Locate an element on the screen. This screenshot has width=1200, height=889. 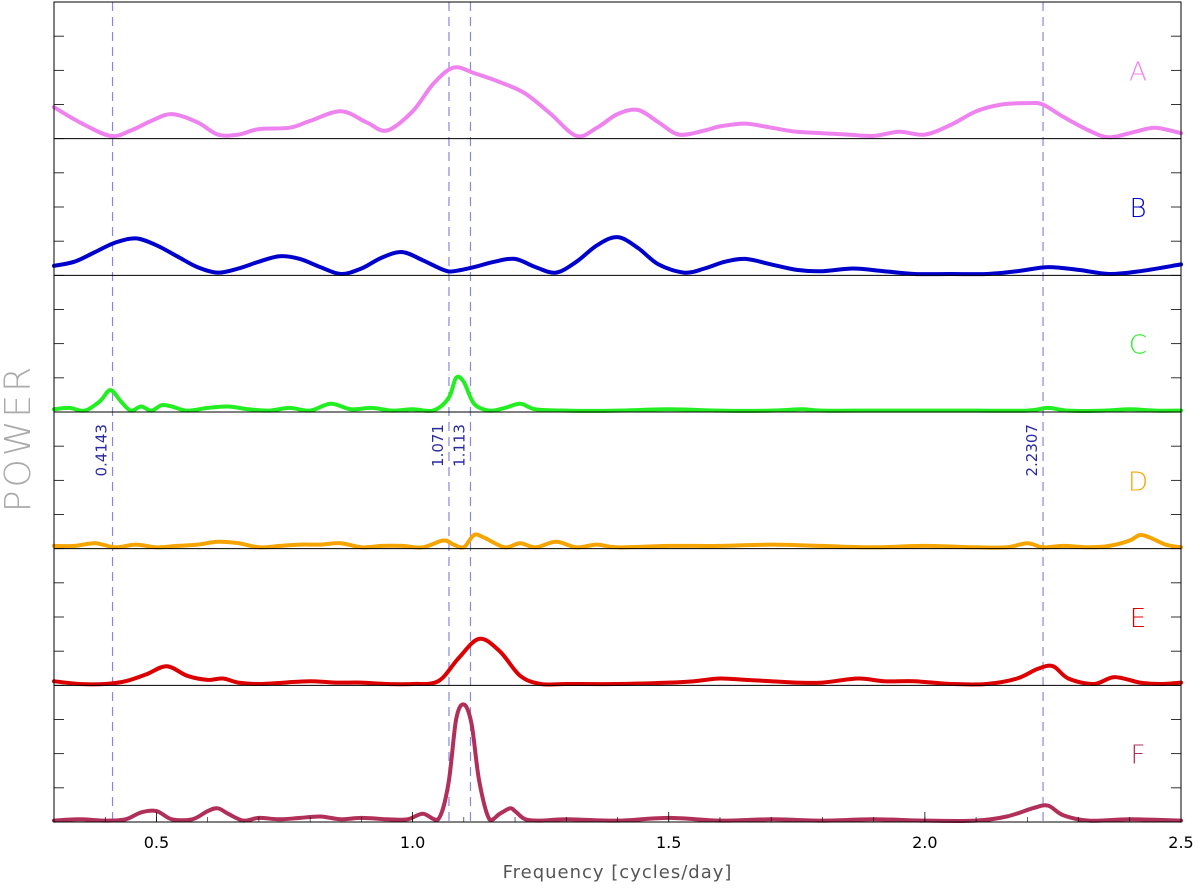
panel-label-f: F is located at coordinates (1138, 756).